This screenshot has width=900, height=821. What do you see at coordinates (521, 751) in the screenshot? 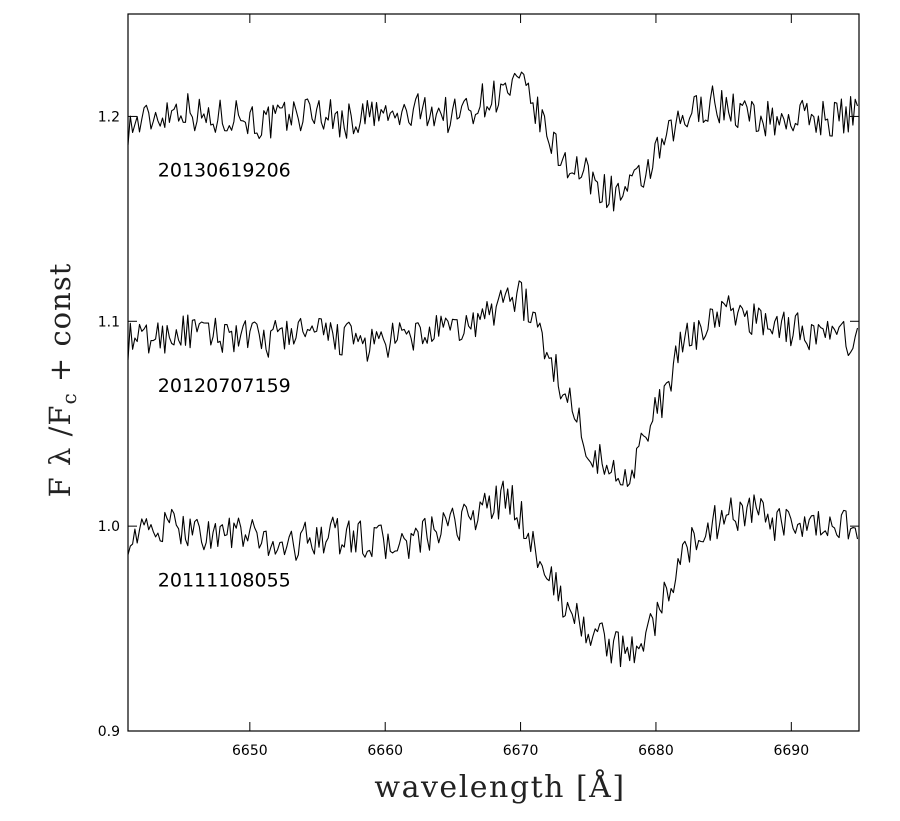
I see `x-tick-label: 6670` at bounding box center [521, 751].